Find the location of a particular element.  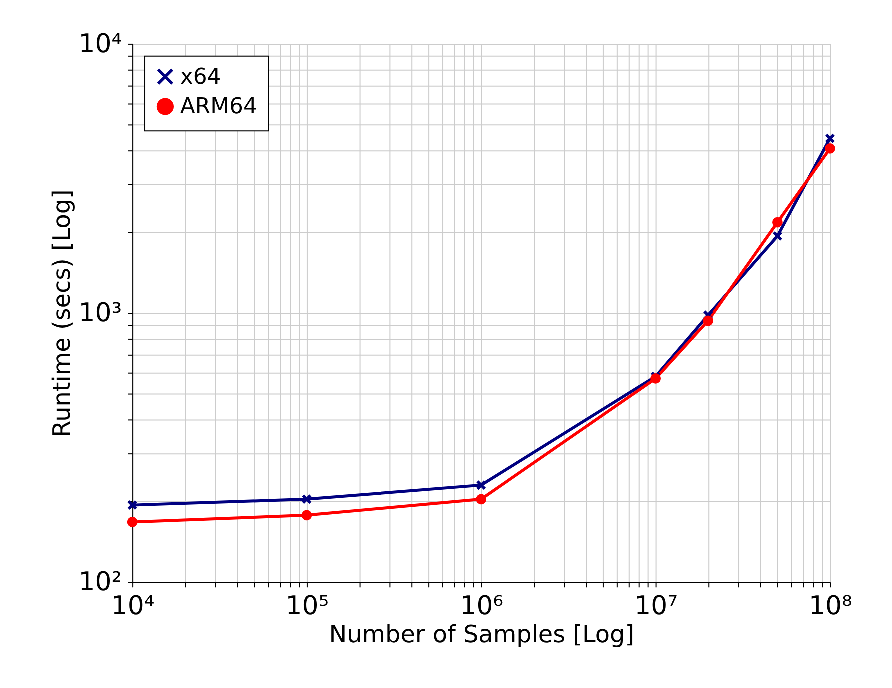

x-tick-label: 10⁷ is located at coordinates (656, 607).